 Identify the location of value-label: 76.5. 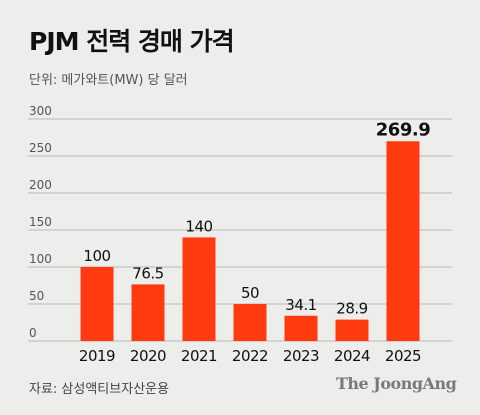
(147, 273).